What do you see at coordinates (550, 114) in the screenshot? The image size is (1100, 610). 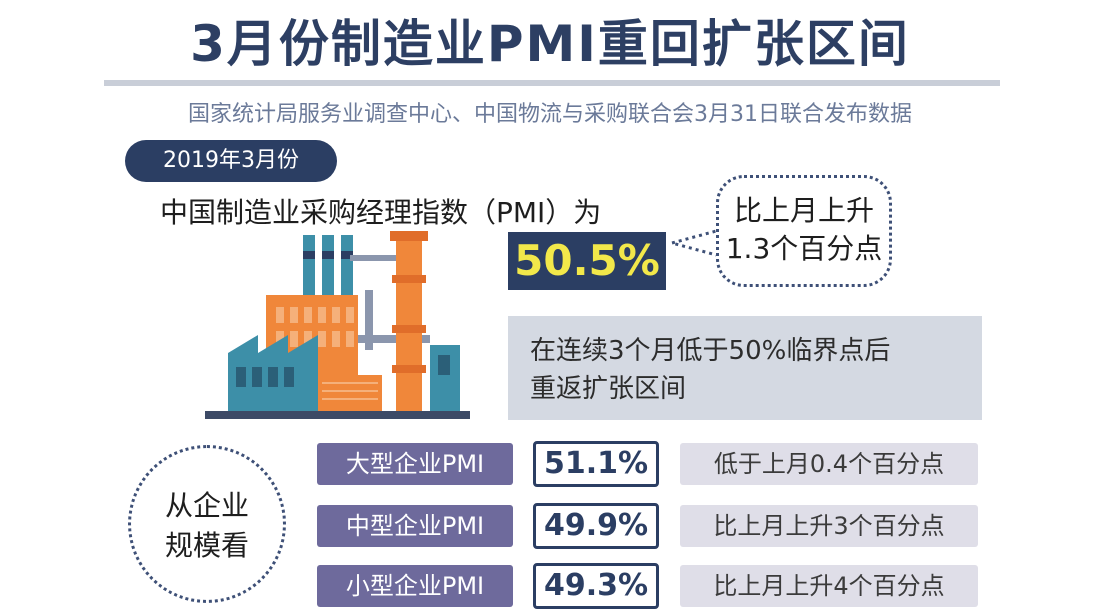 I see `page-subtitle: 国家统计局服务业调查中心、中国物流与采购联合会3月31日联合发布数据` at bounding box center [550, 114].